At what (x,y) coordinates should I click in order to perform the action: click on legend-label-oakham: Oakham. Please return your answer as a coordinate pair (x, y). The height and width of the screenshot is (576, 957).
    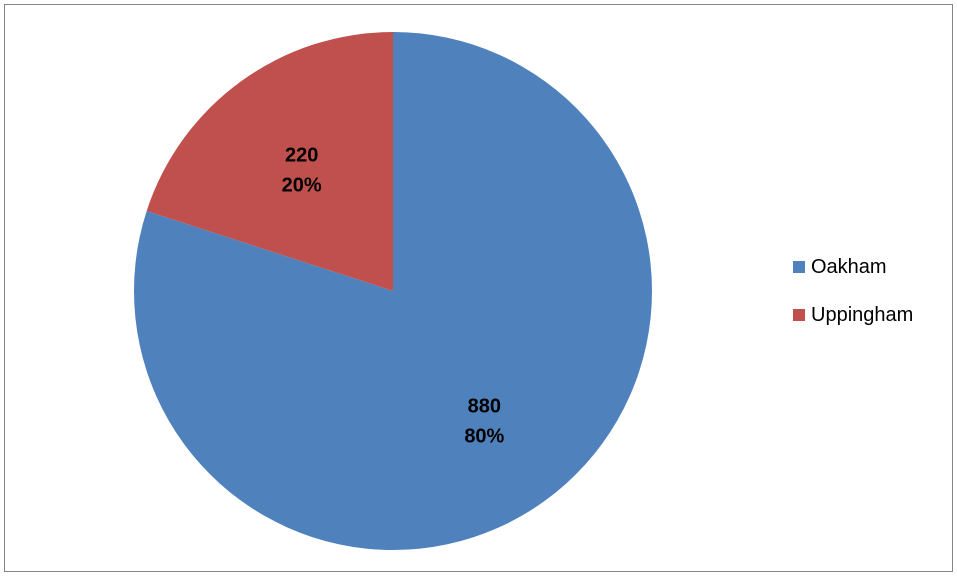
    Looking at the image, I should click on (849, 267).